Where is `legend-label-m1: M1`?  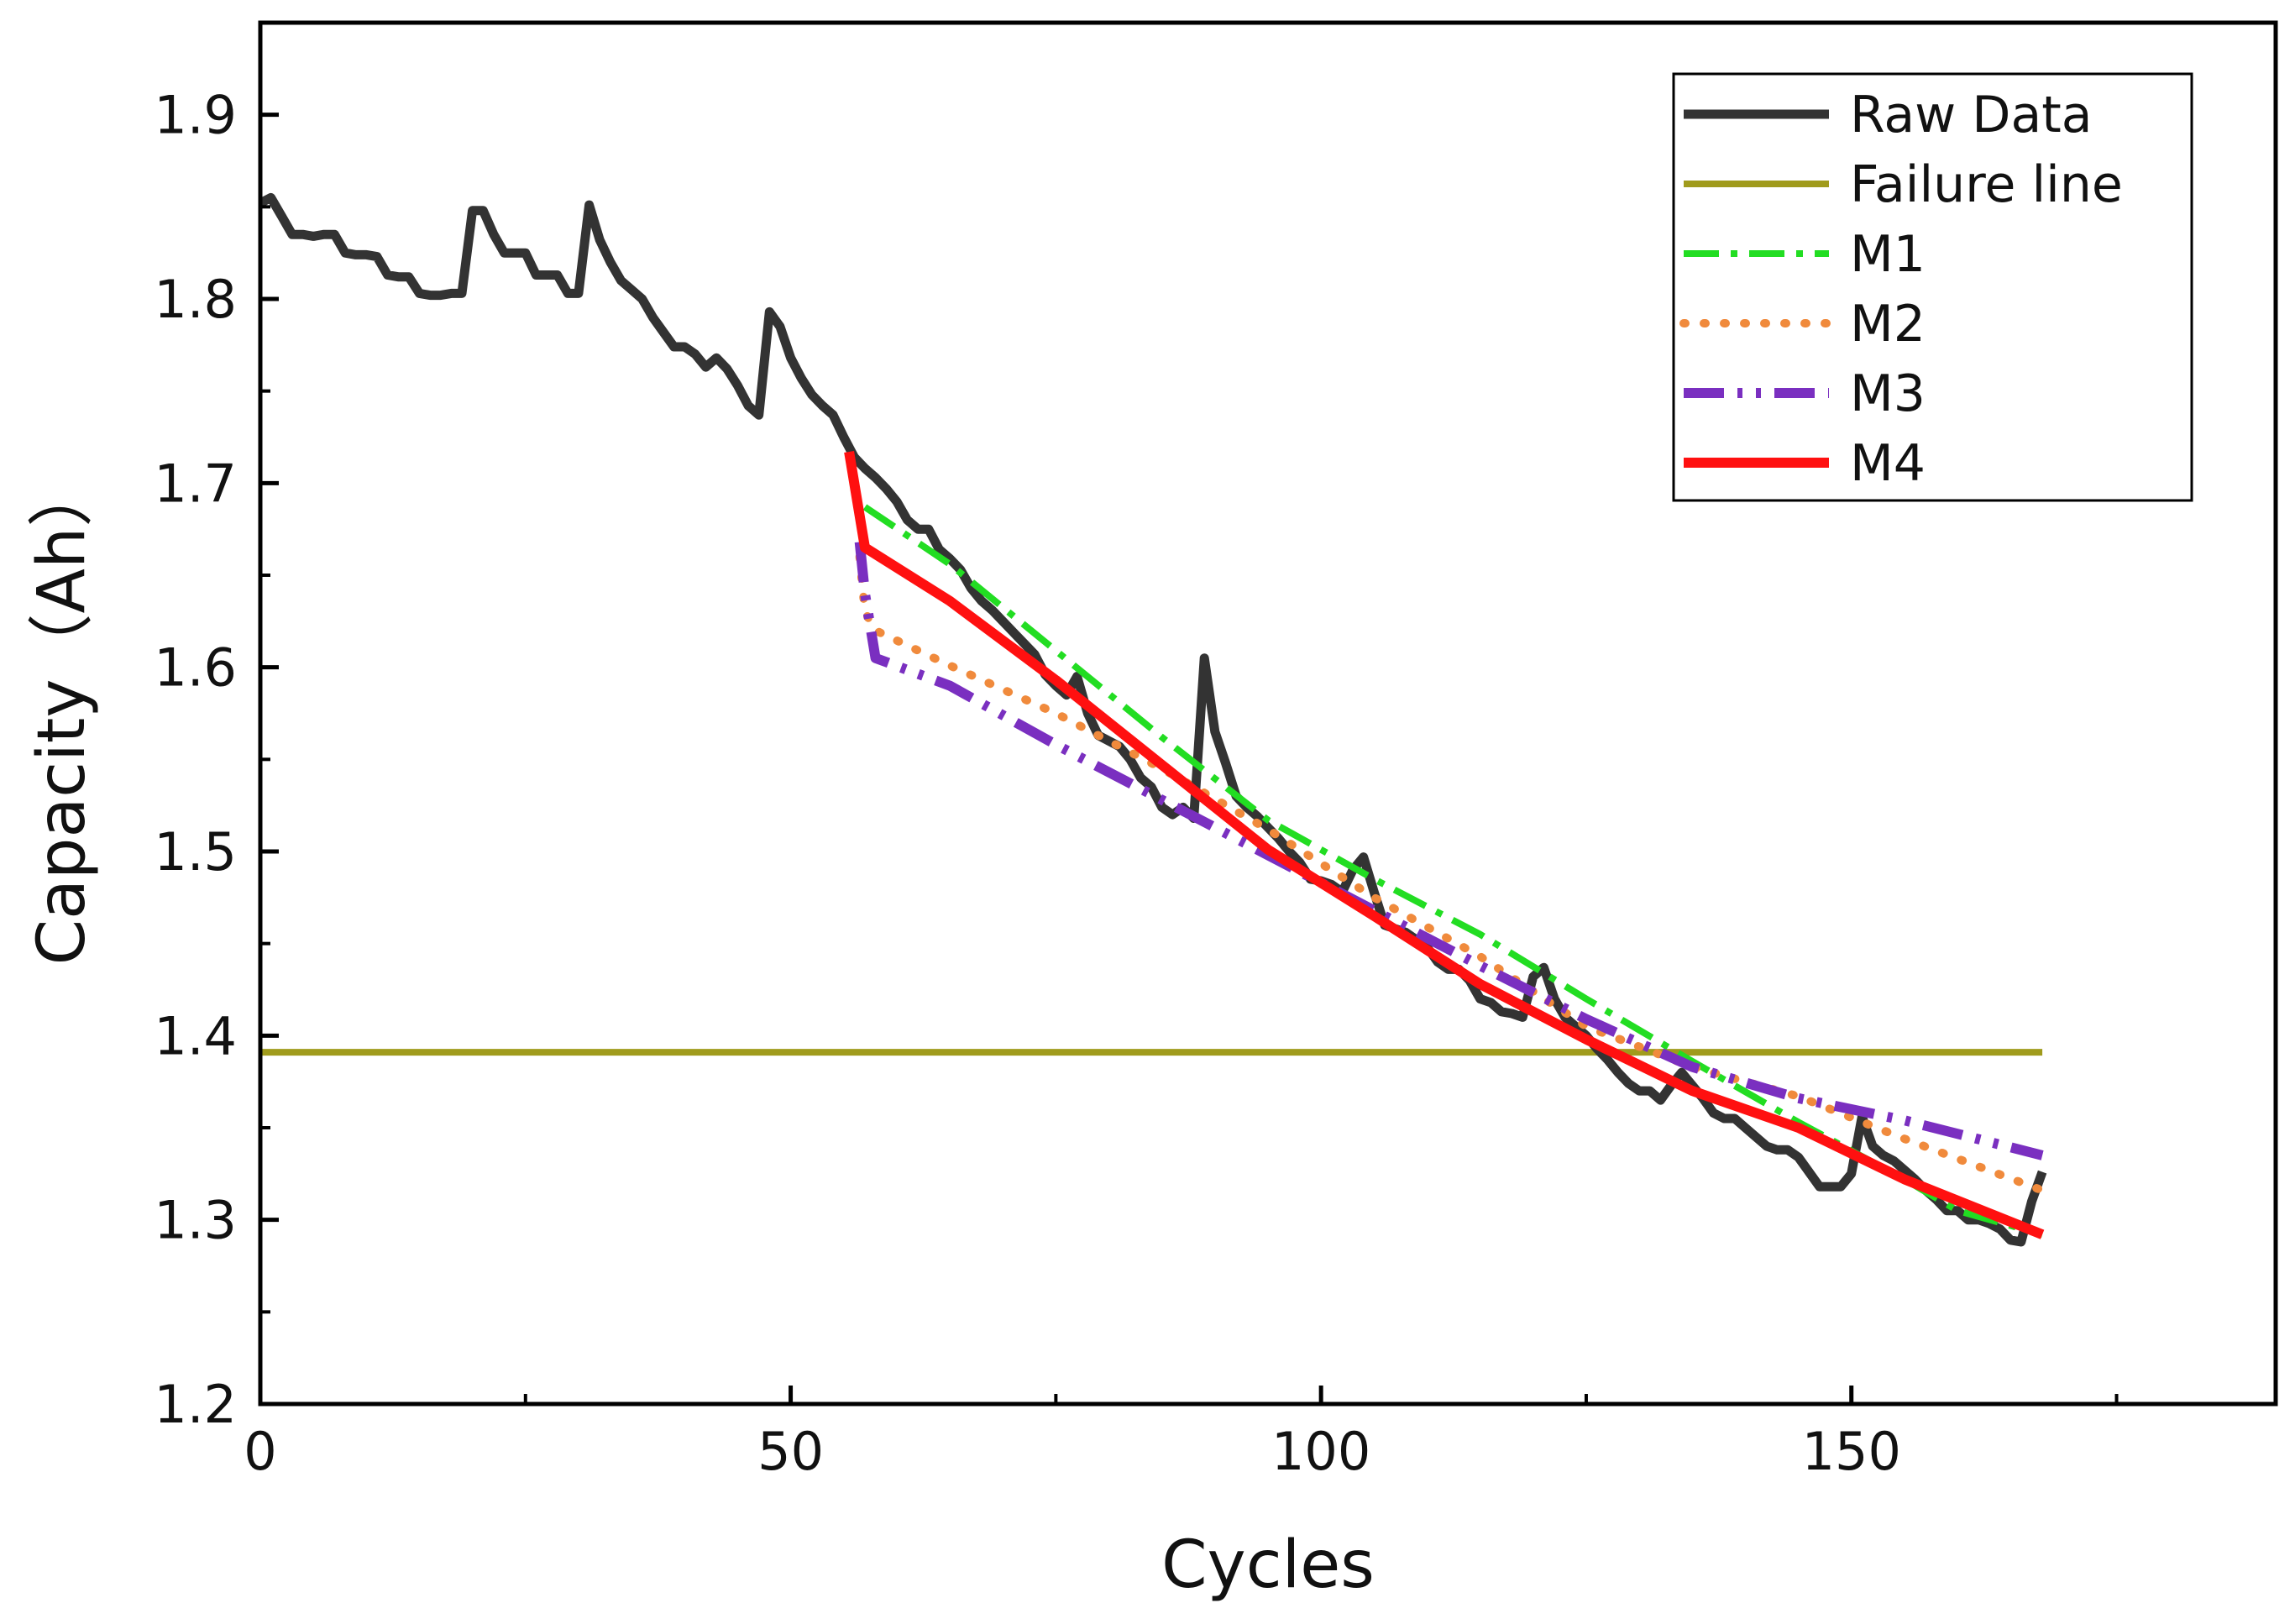
legend-label-m1: M1 is located at coordinates (1888, 254).